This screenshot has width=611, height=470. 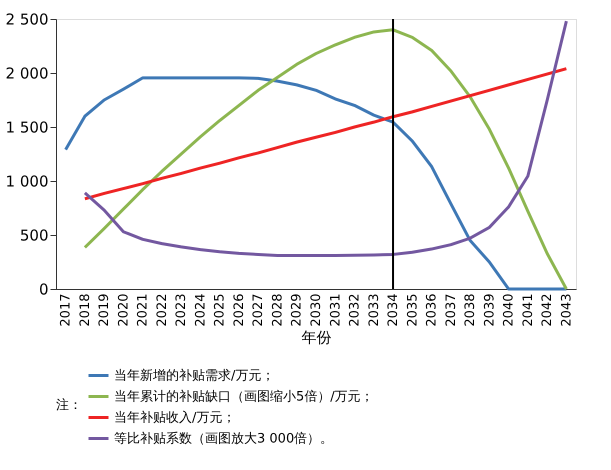 What do you see at coordinates (316, 310) in the screenshot?
I see `x-tick-label: 2030` at bounding box center [316, 310].